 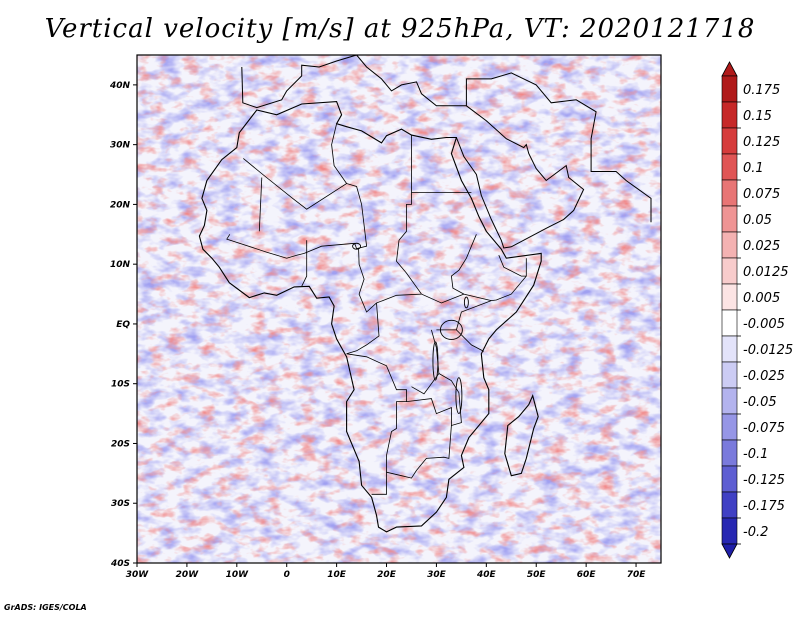 What do you see at coordinates (757, 220) in the screenshot?
I see `colorbar-label: 0.05` at bounding box center [757, 220].